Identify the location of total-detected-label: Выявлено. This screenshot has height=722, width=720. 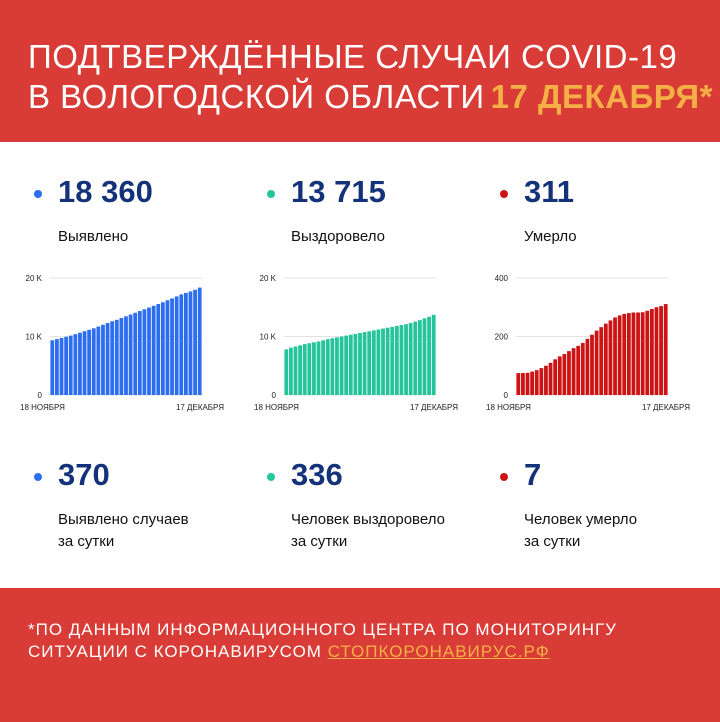
(93, 236).